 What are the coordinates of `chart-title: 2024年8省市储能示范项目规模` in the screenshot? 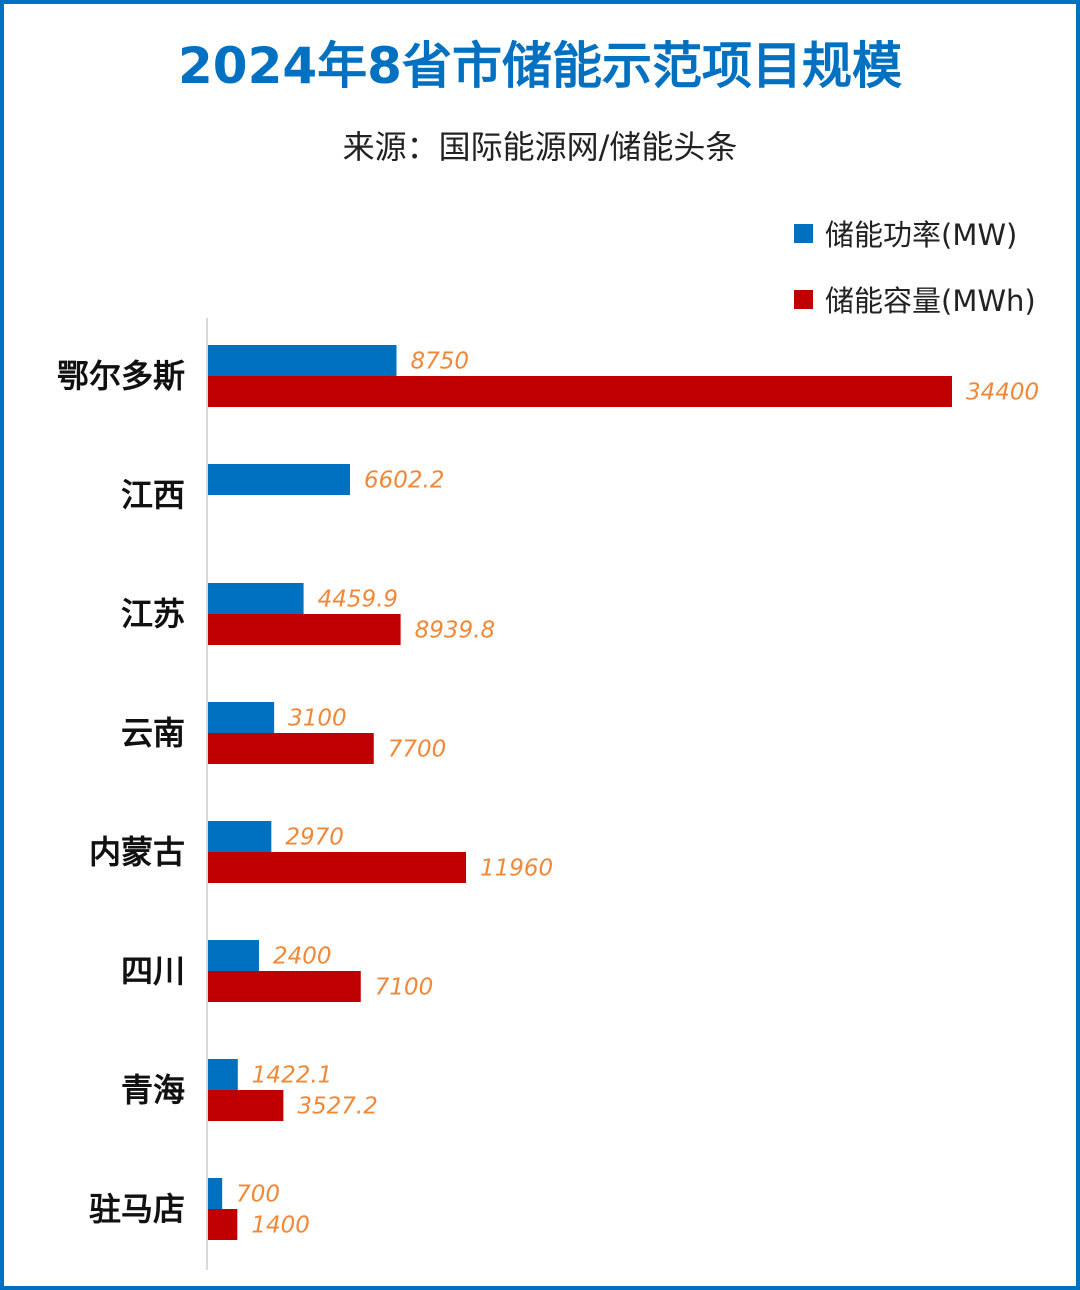 It's located at (540, 66).